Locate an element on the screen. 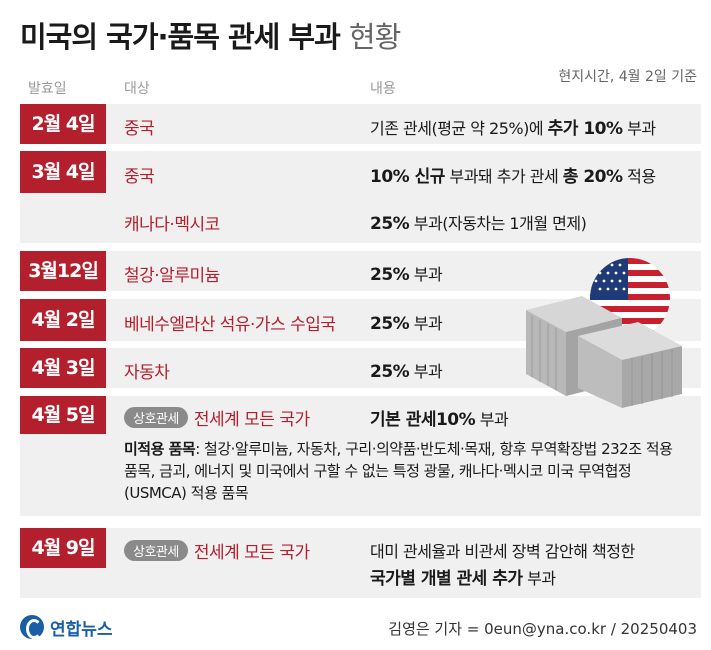 The image size is (711, 650). row-target: 철강·알루미늄 is located at coordinates (172, 276).